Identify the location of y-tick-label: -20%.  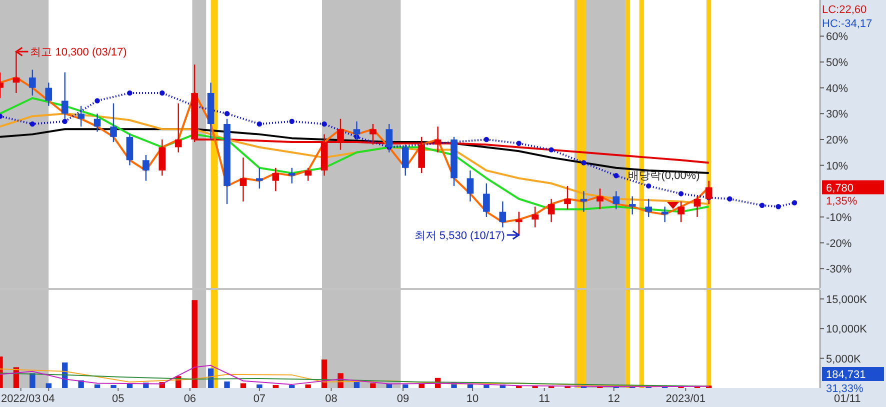
(839, 244).